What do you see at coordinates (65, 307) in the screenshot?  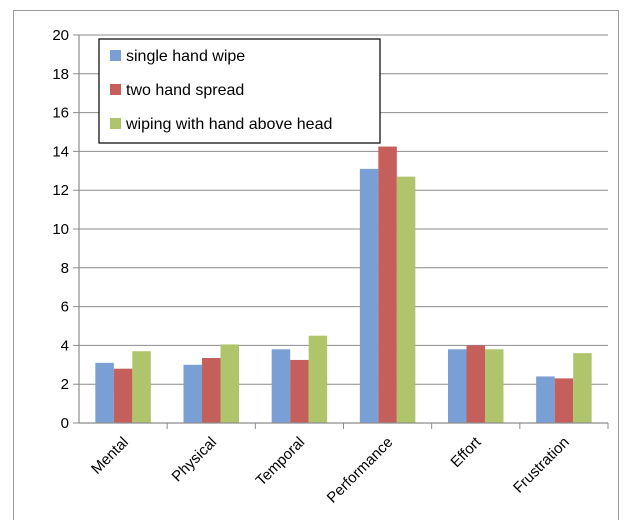 I see `y-tick-label: 6` at bounding box center [65, 307].